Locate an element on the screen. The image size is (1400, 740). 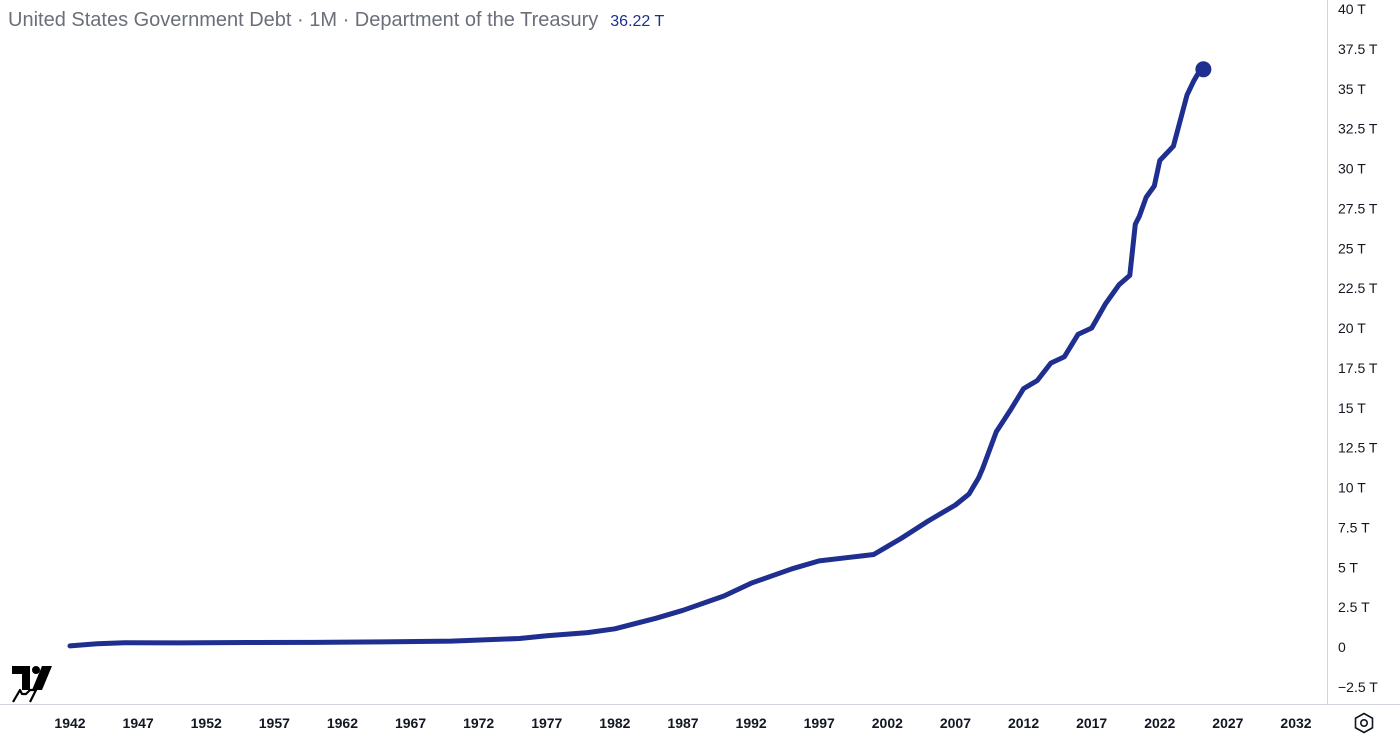
last-value-label: 36.22 T is located at coordinates (637, 21).